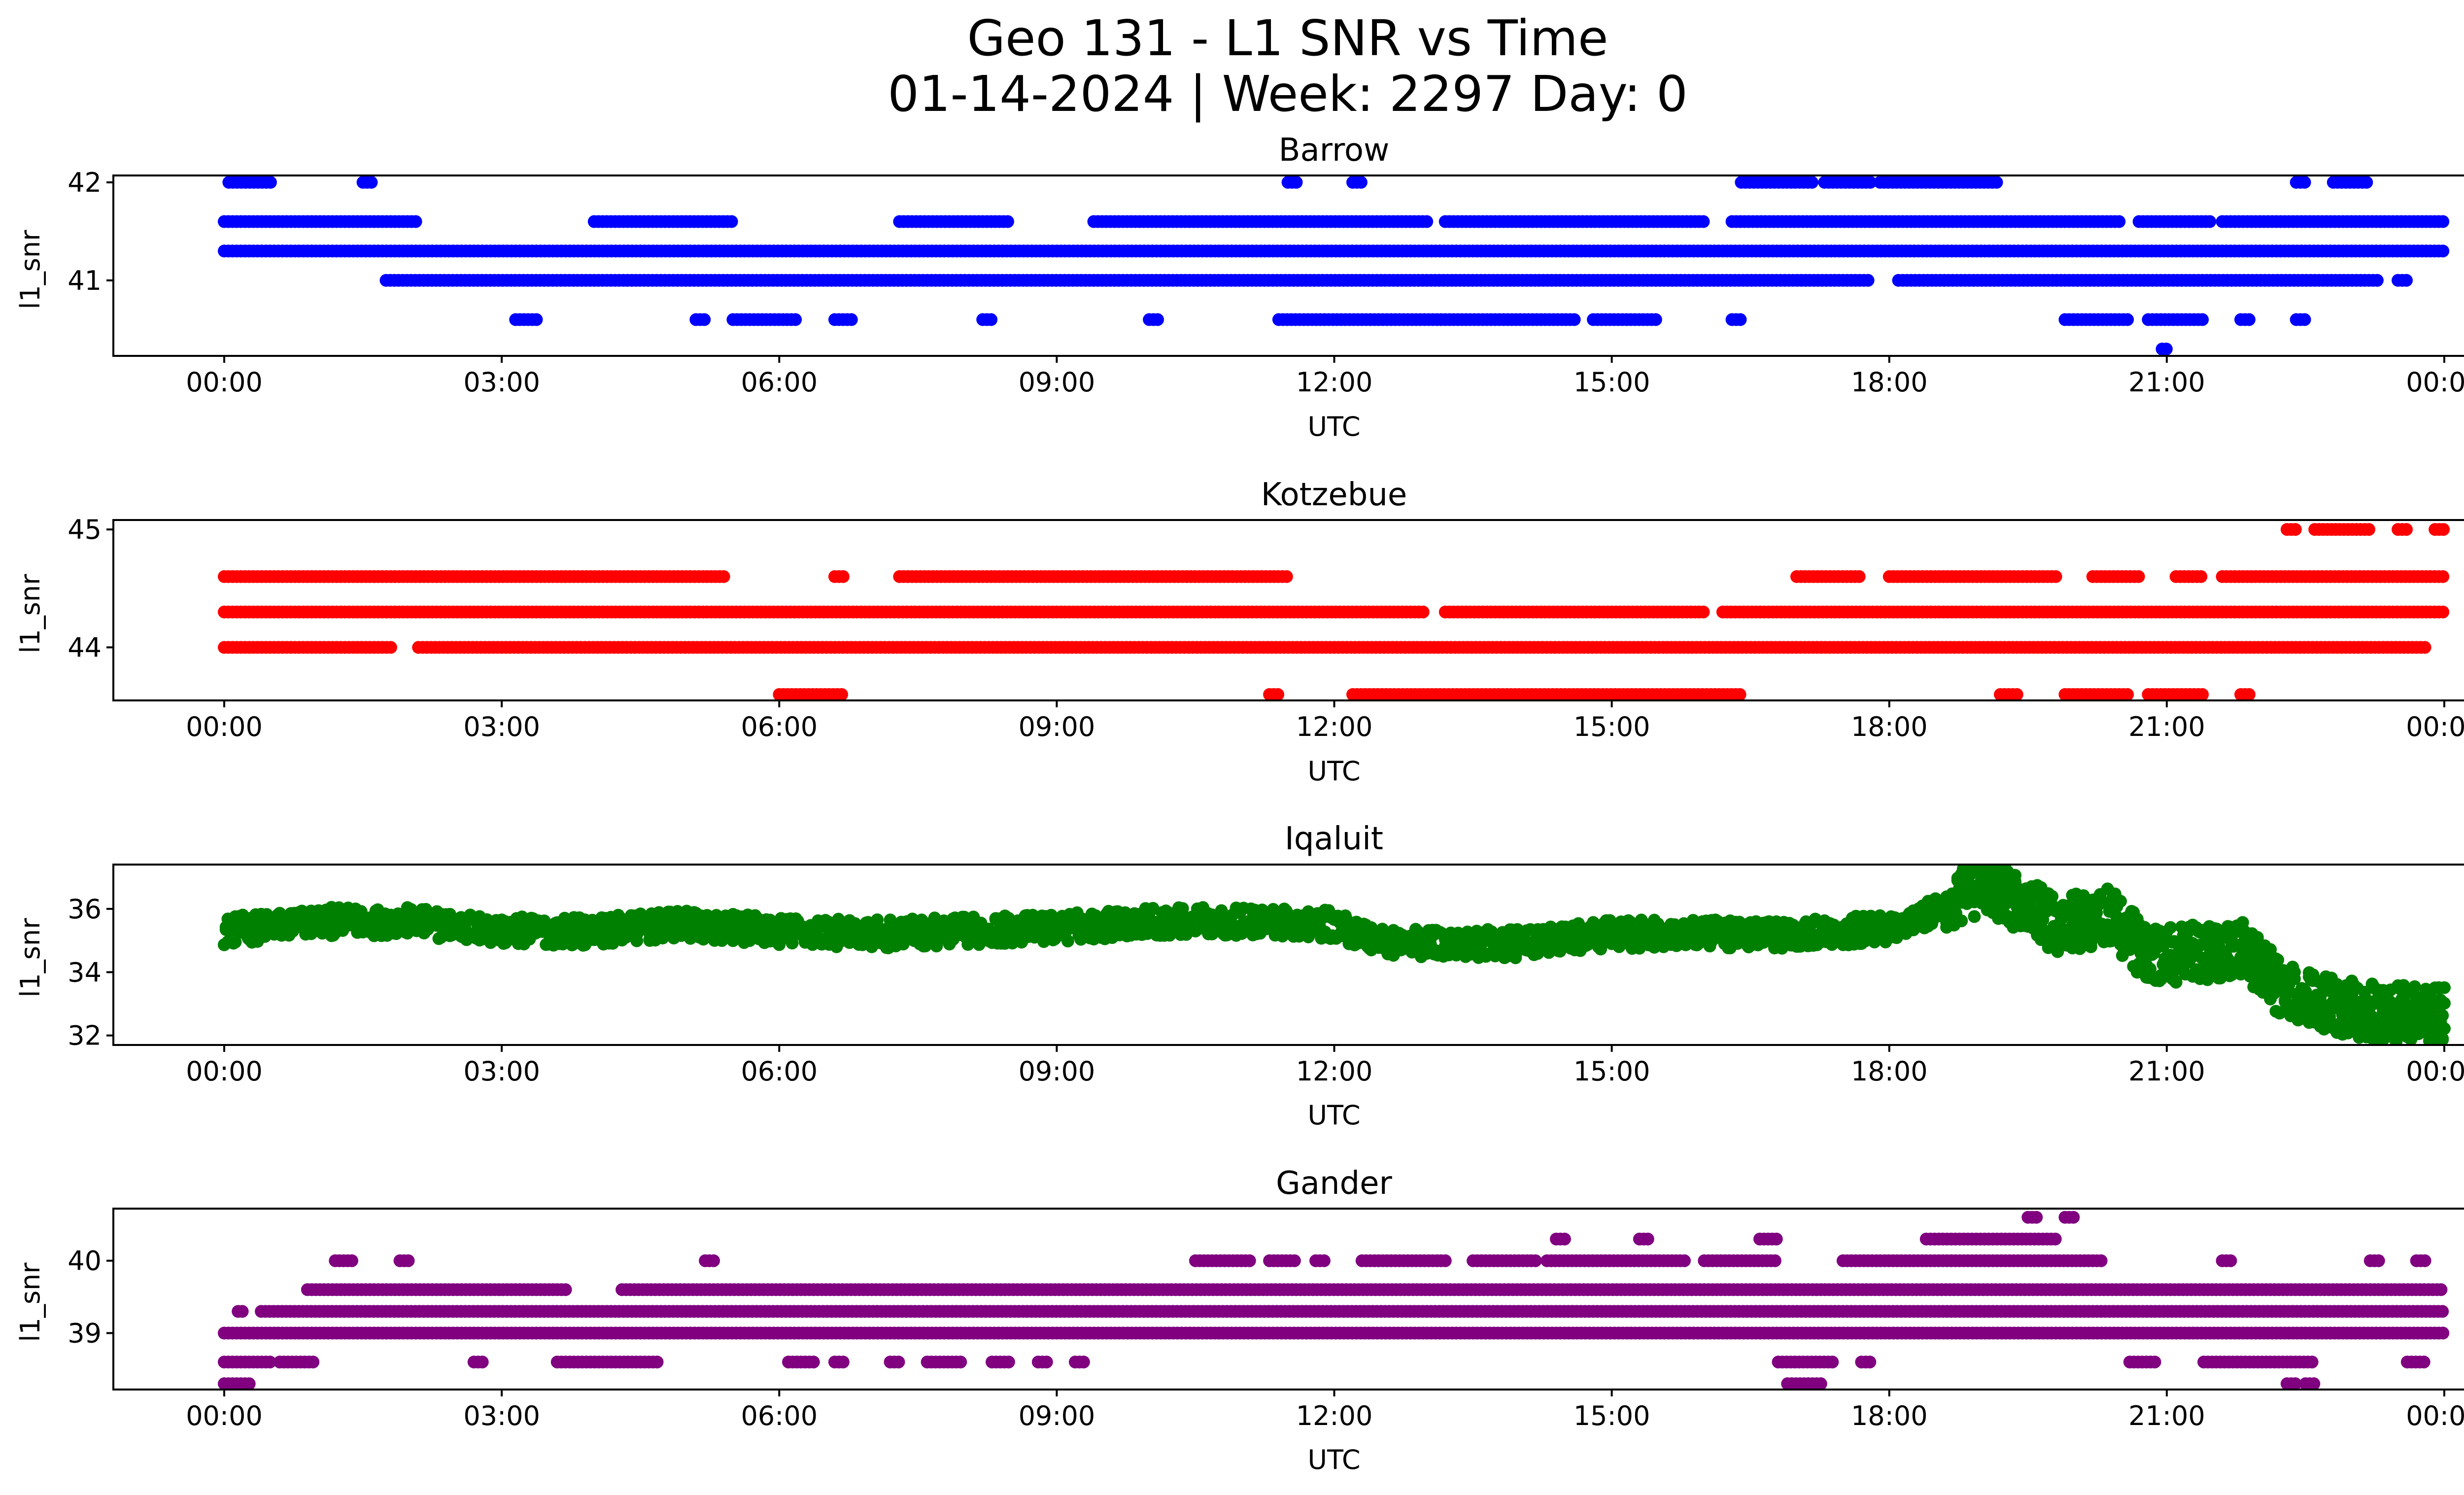  Describe the element at coordinates (1612, 382) in the screenshot. I see `x-tick-label: 15:00` at that location.